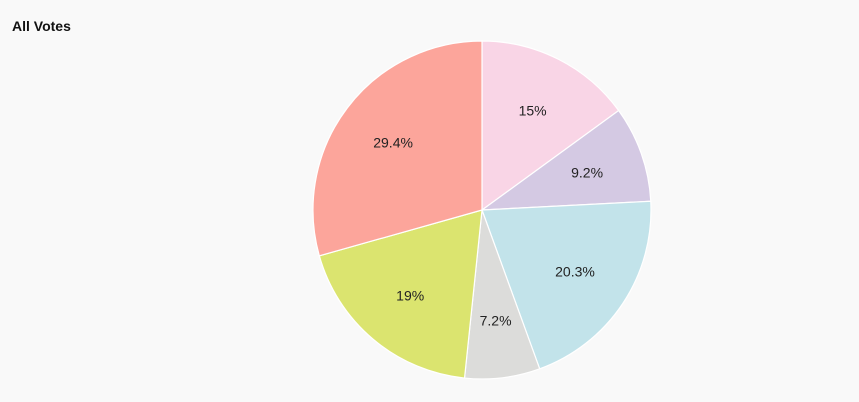 The width and height of the screenshot is (859, 402). Describe the element at coordinates (410, 295) in the screenshot. I see `pie-slice-label-4: 19%` at that location.